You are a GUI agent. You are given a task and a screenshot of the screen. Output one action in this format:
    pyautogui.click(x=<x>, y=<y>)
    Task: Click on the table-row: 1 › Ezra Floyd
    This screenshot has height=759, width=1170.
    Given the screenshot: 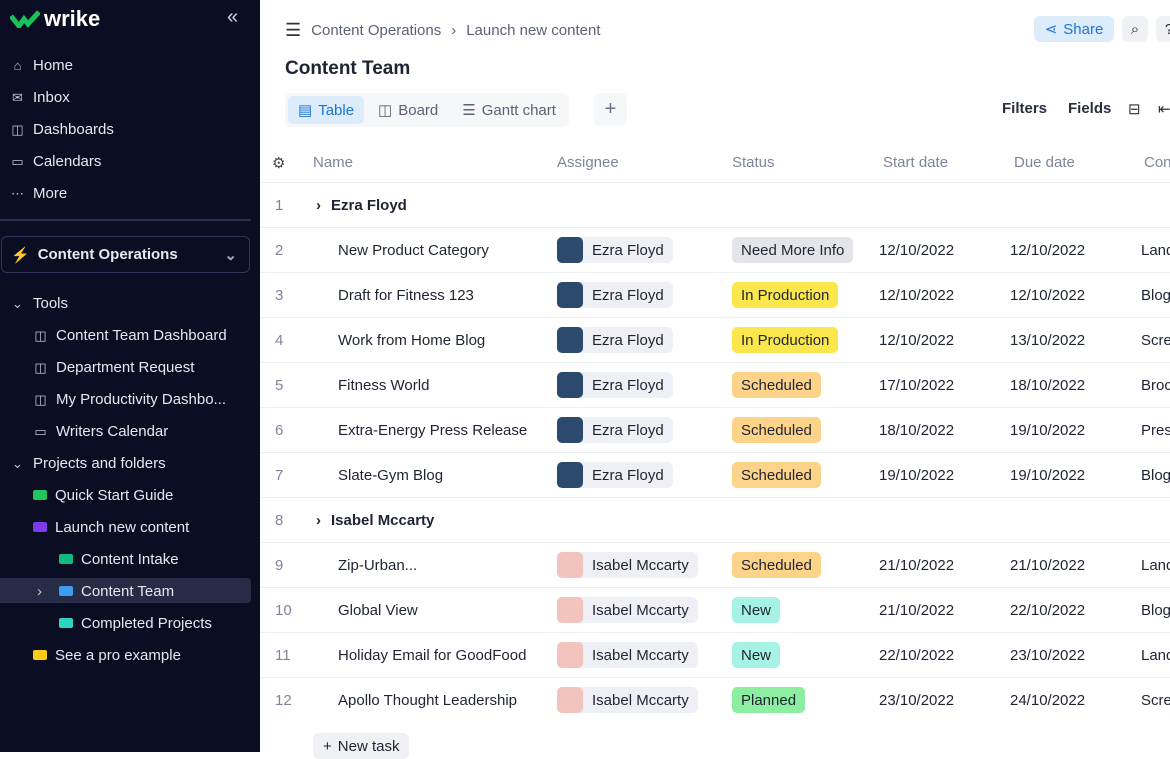 What is the action you would take?
    pyautogui.click(x=715, y=204)
    